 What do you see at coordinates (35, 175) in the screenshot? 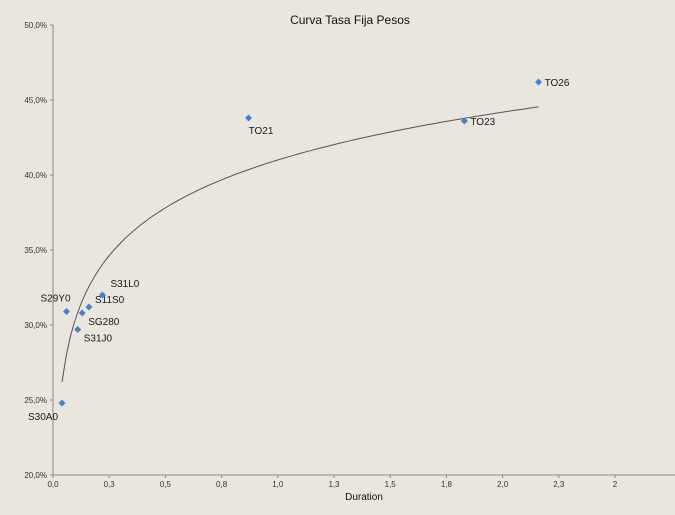
I see `y-tick-label: 40,0%` at bounding box center [35, 175].